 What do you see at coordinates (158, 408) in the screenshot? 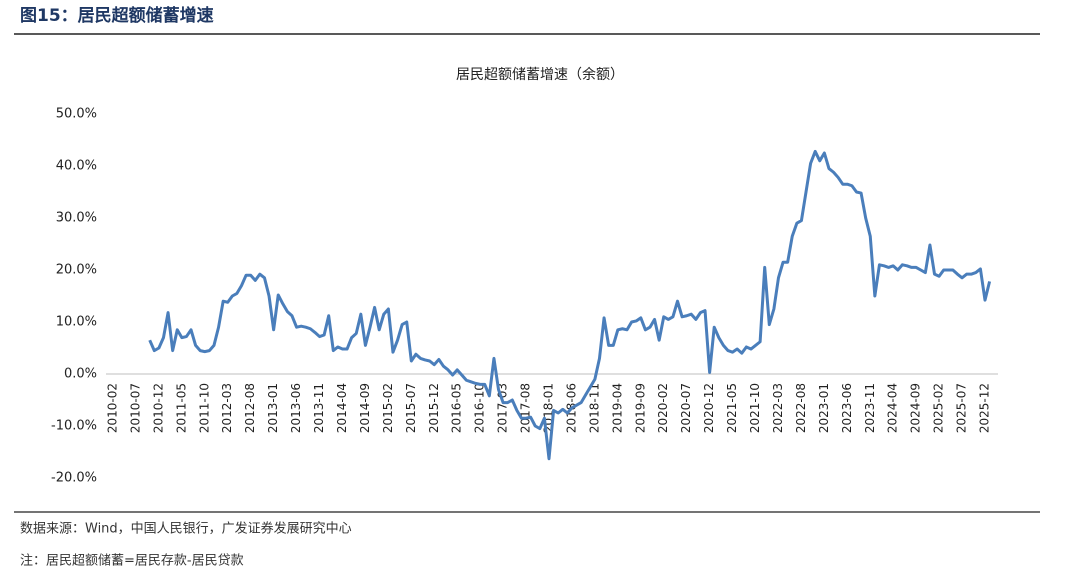
I see `x-tick-label: 2010-12` at bounding box center [158, 408].